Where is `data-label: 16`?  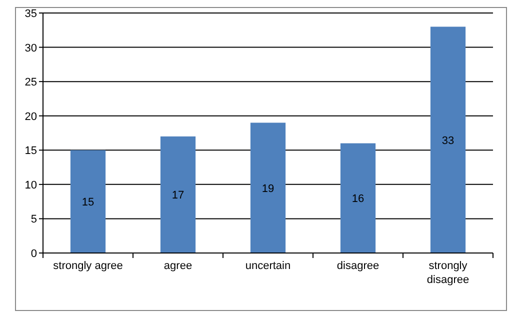 data-label: 16 is located at coordinates (358, 199).